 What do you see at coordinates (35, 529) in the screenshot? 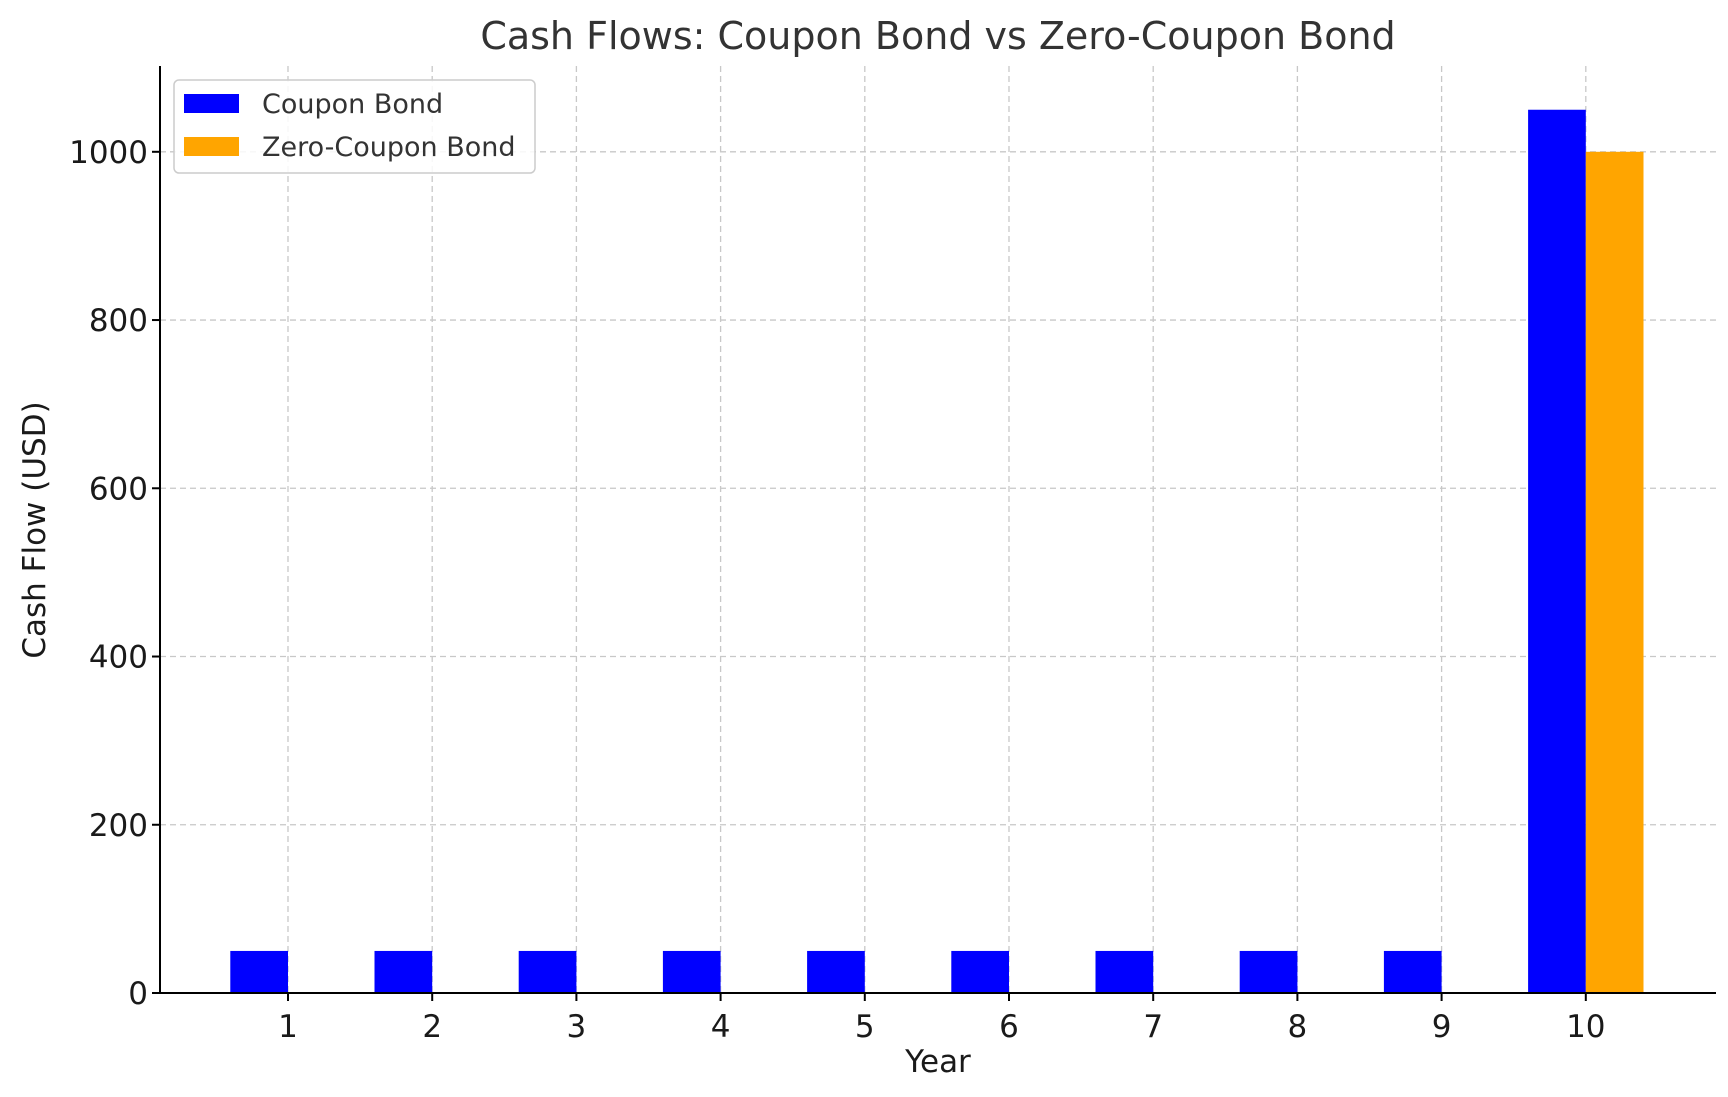
I see `y-axis-label: Cash Flow (USD)` at bounding box center [35, 529].